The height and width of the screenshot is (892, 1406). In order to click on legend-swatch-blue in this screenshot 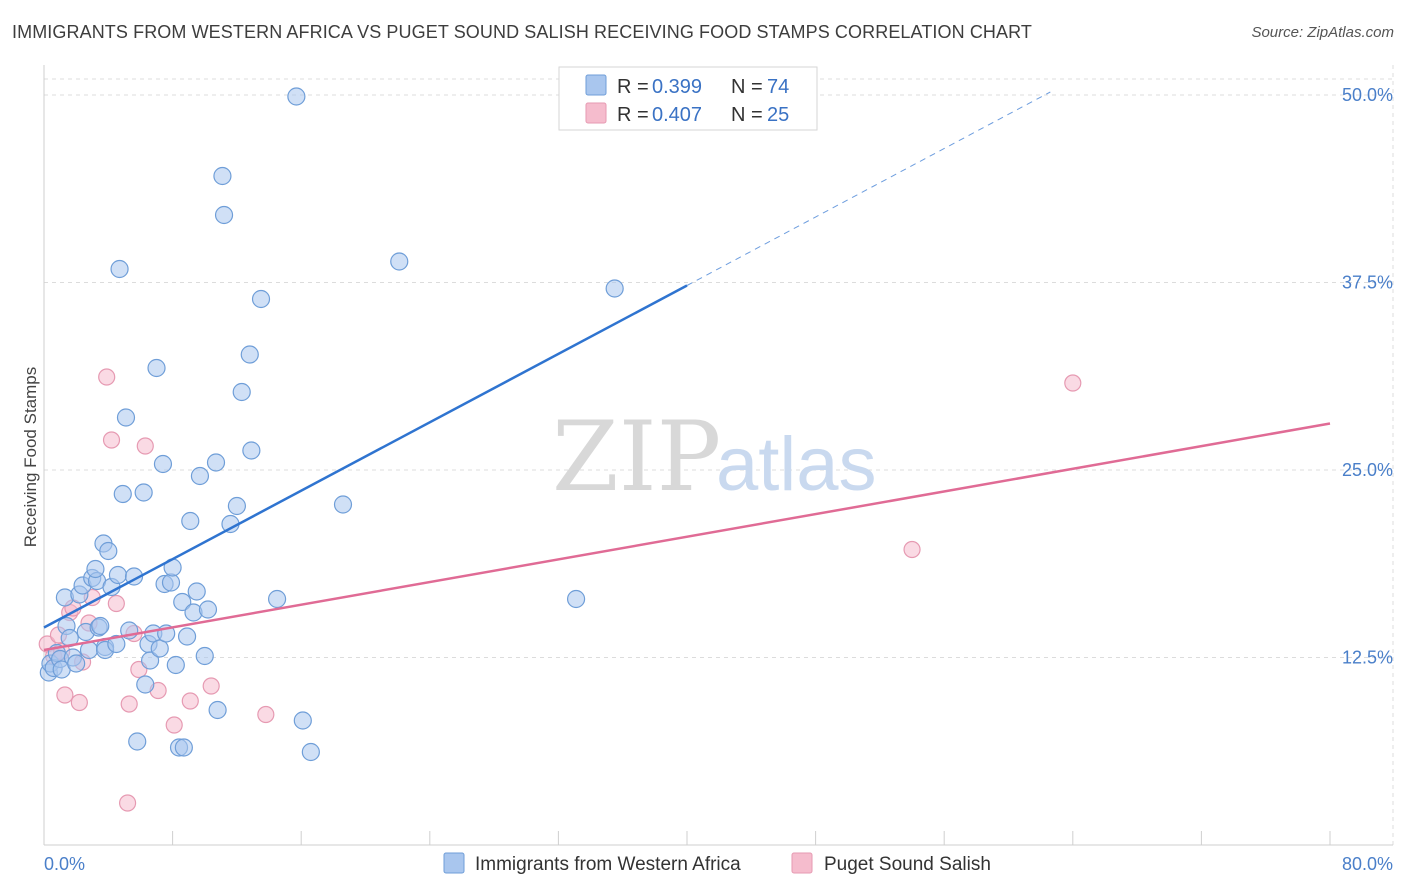, I will do `click(596, 85)`.